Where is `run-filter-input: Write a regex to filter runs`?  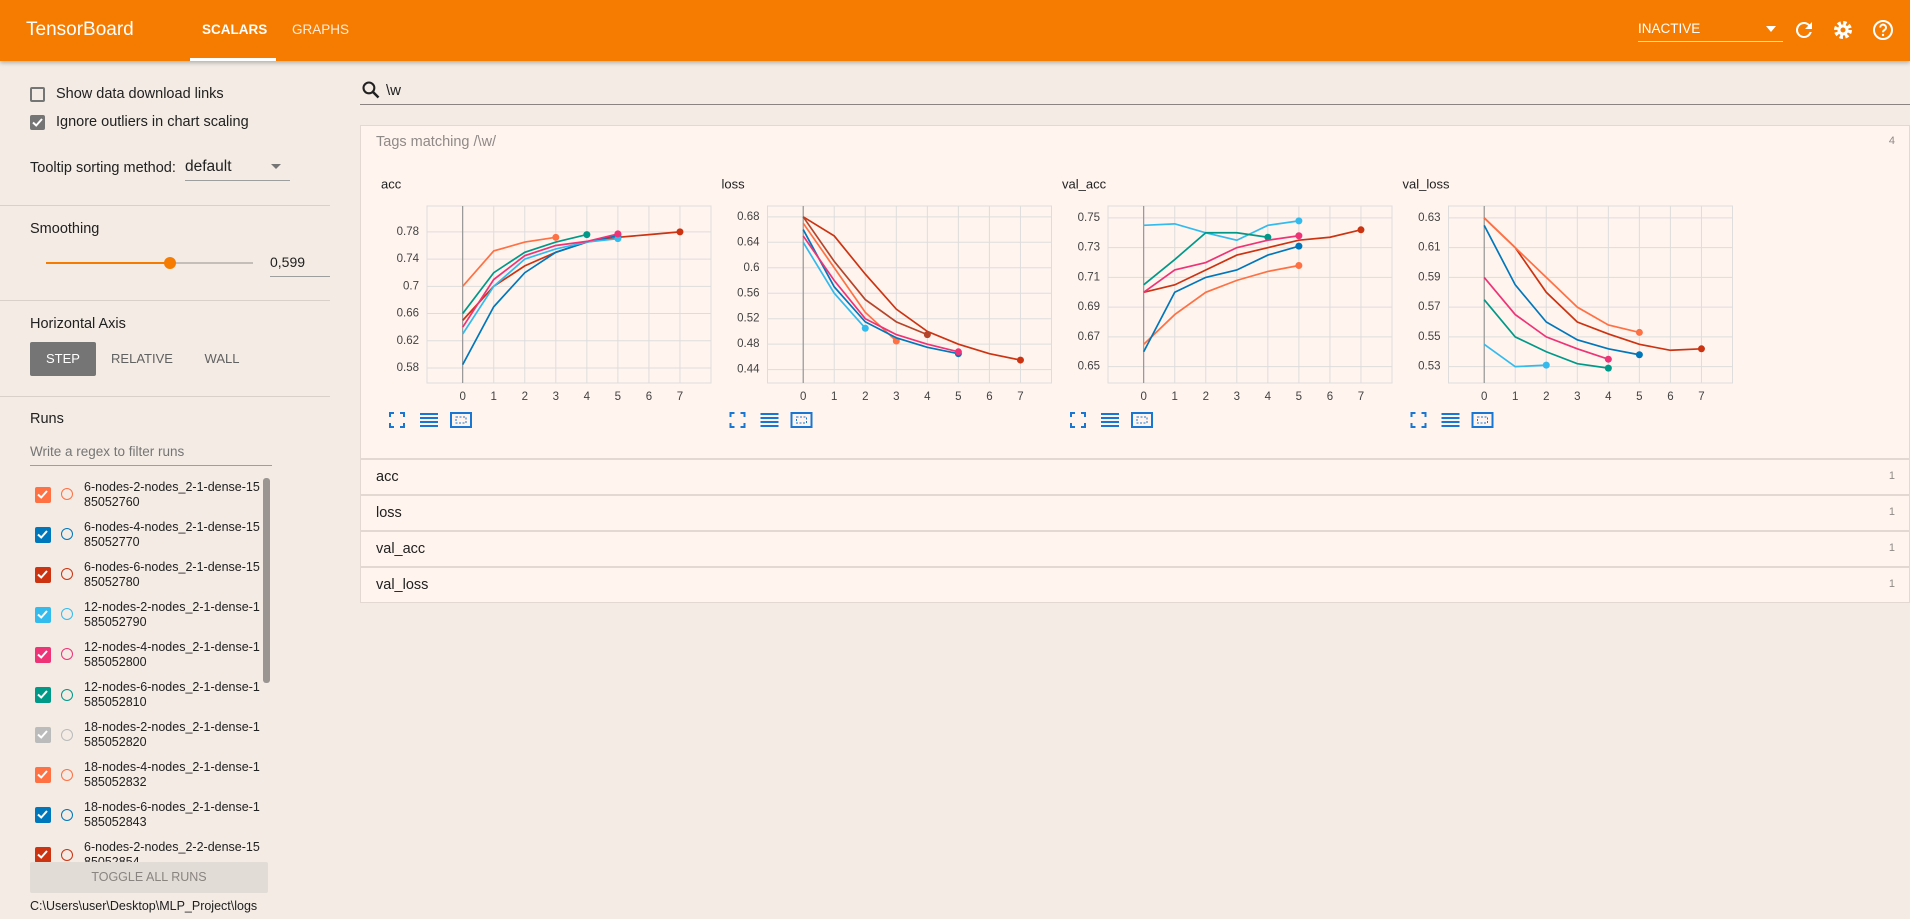 run-filter-input: Write a regex to filter runs is located at coordinates (107, 451).